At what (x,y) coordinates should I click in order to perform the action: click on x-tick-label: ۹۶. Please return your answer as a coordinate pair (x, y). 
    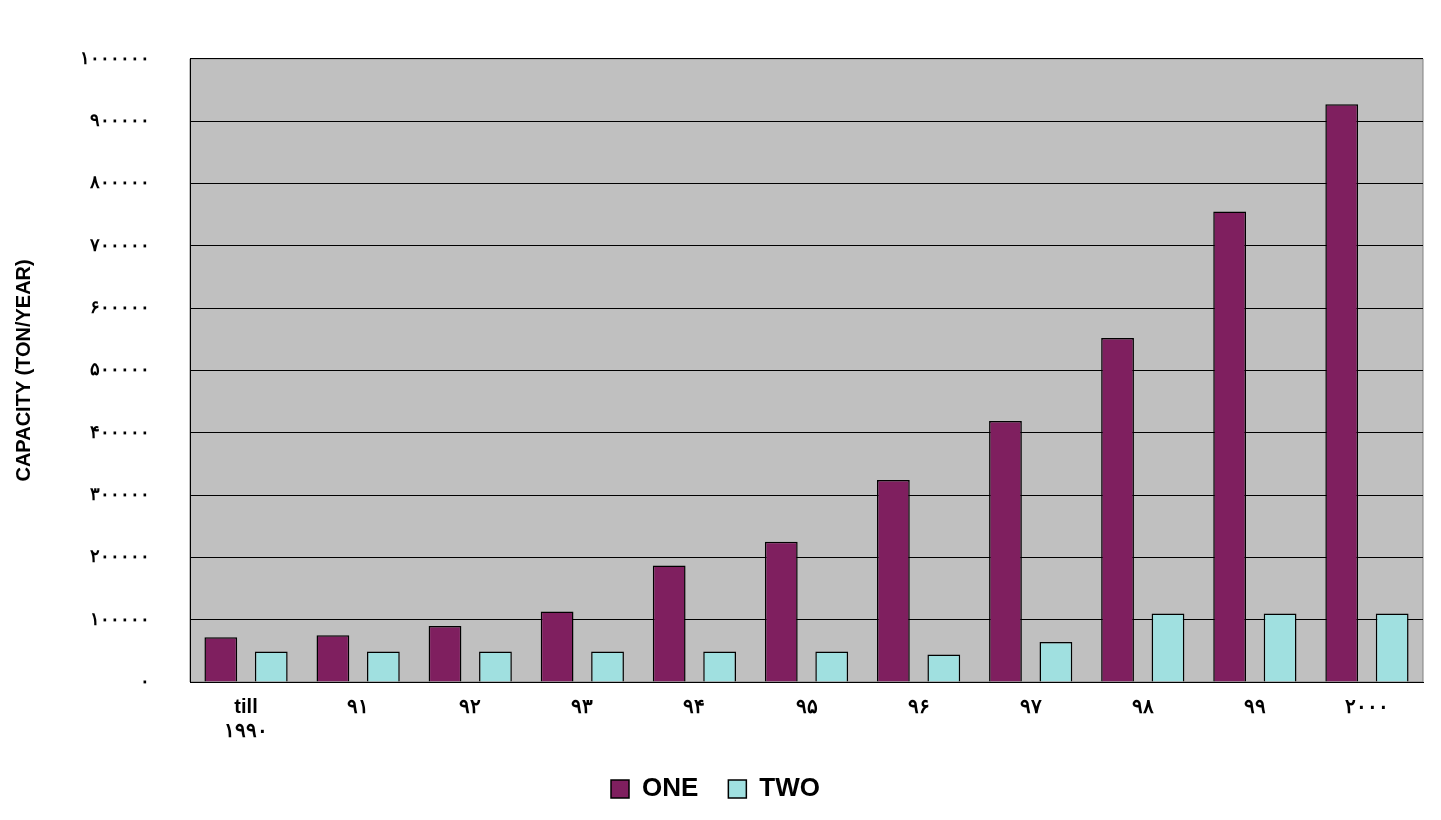
    Looking at the image, I should click on (918, 705).